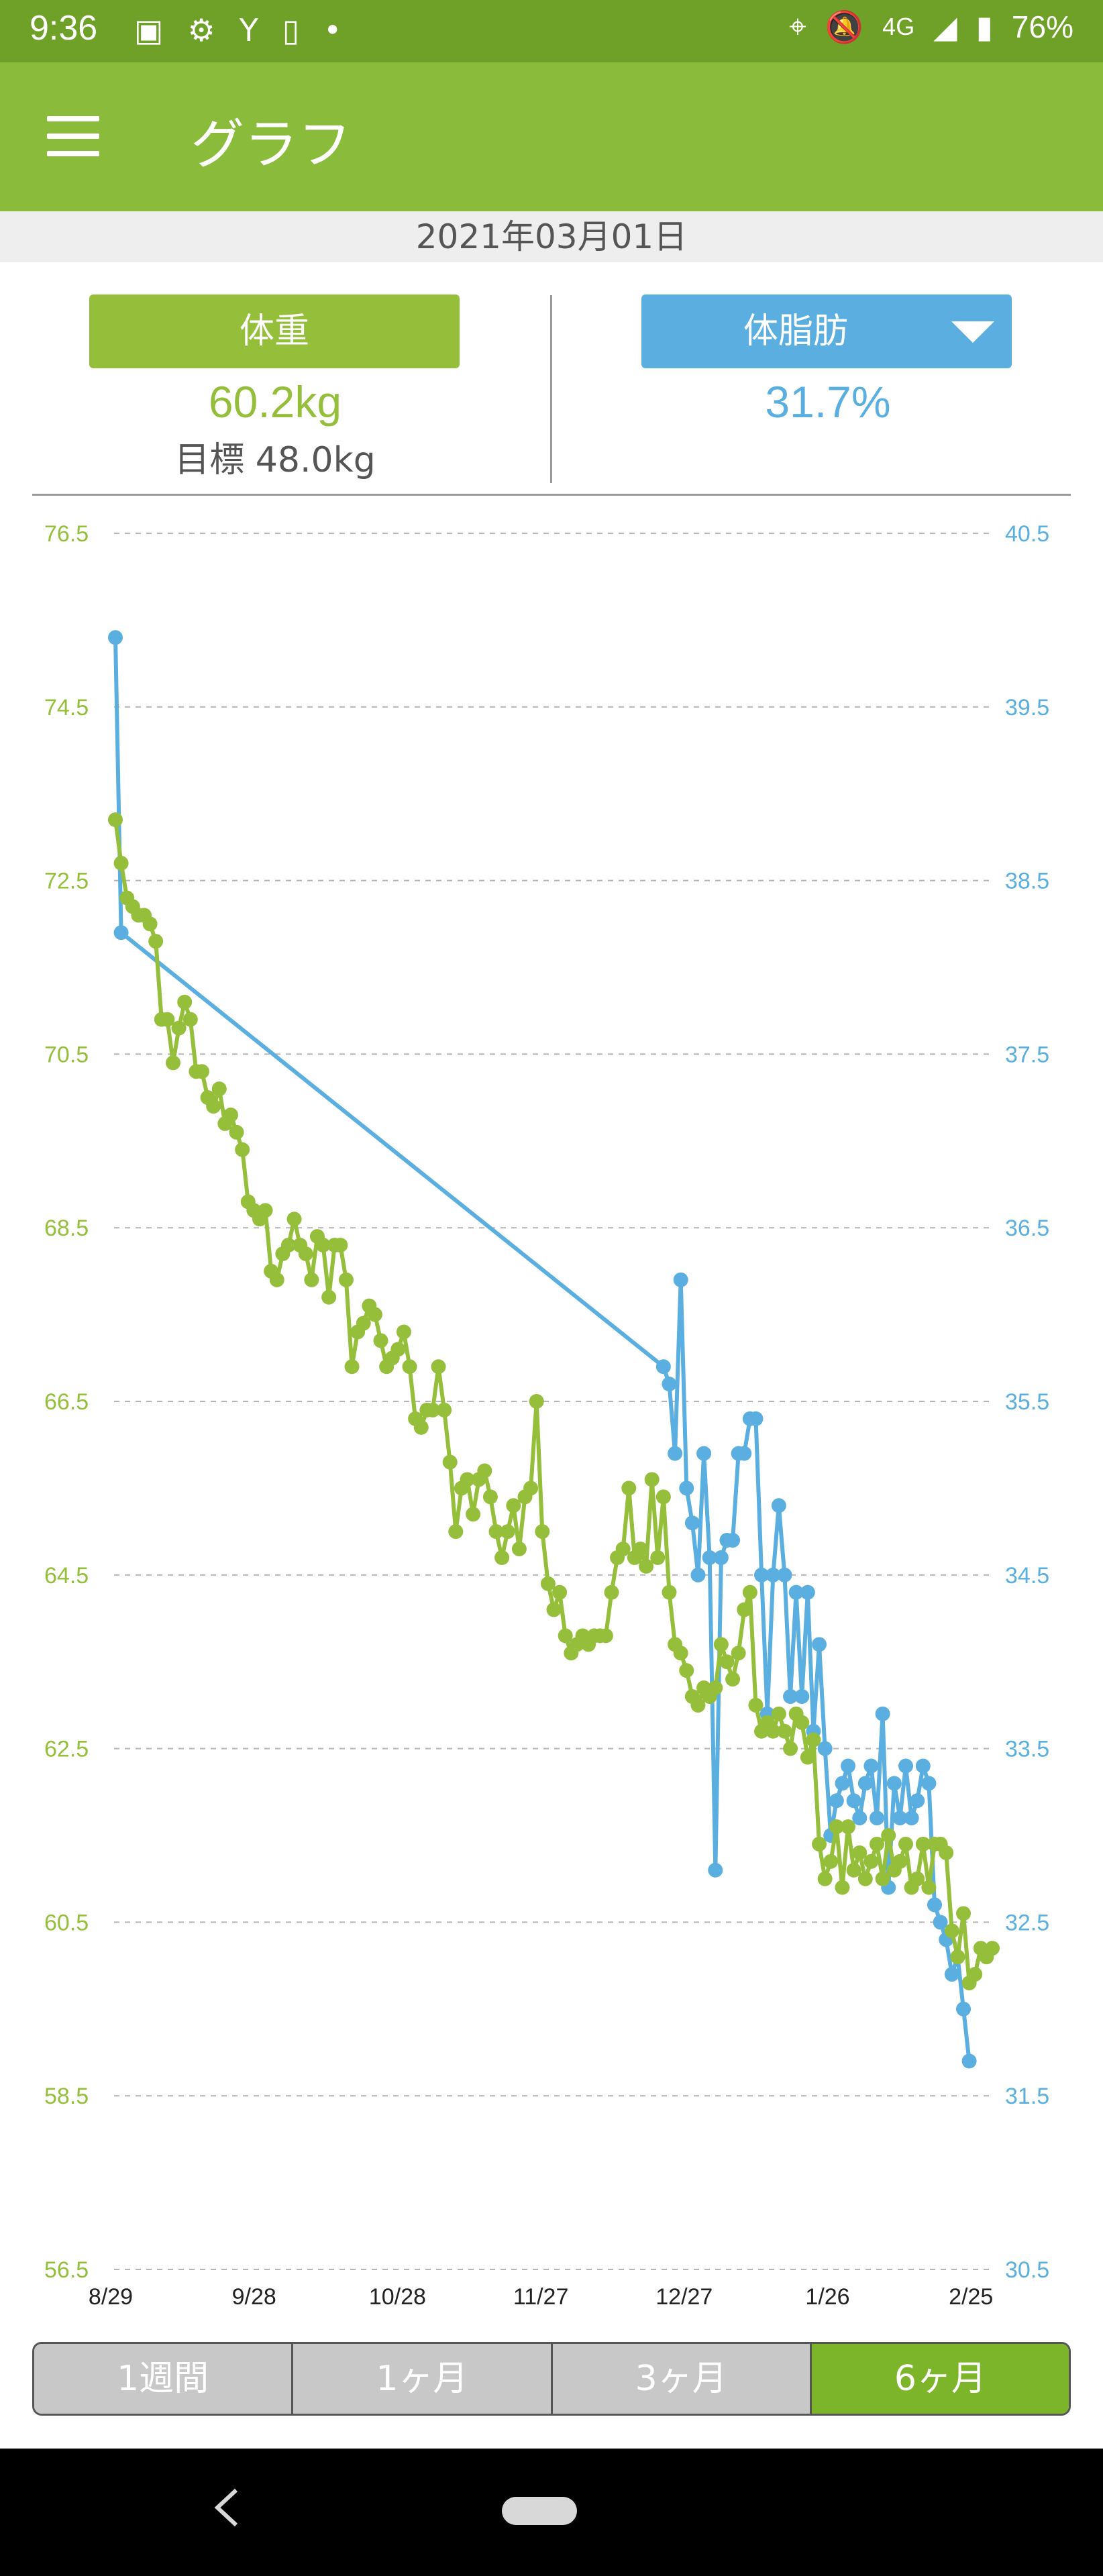 The height and width of the screenshot is (2576, 1103). I want to click on home-icon, so click(540, 2511).